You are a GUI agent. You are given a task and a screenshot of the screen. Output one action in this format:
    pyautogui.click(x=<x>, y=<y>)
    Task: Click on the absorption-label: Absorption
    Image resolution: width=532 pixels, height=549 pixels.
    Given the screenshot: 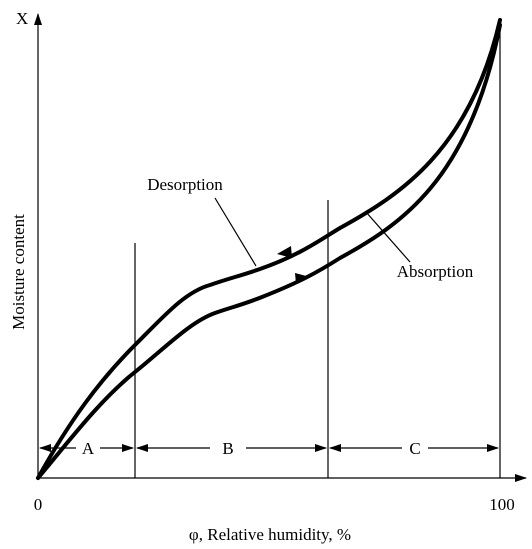 What is the action you would take?
    pyautogui.click(x=435, y=271)
    